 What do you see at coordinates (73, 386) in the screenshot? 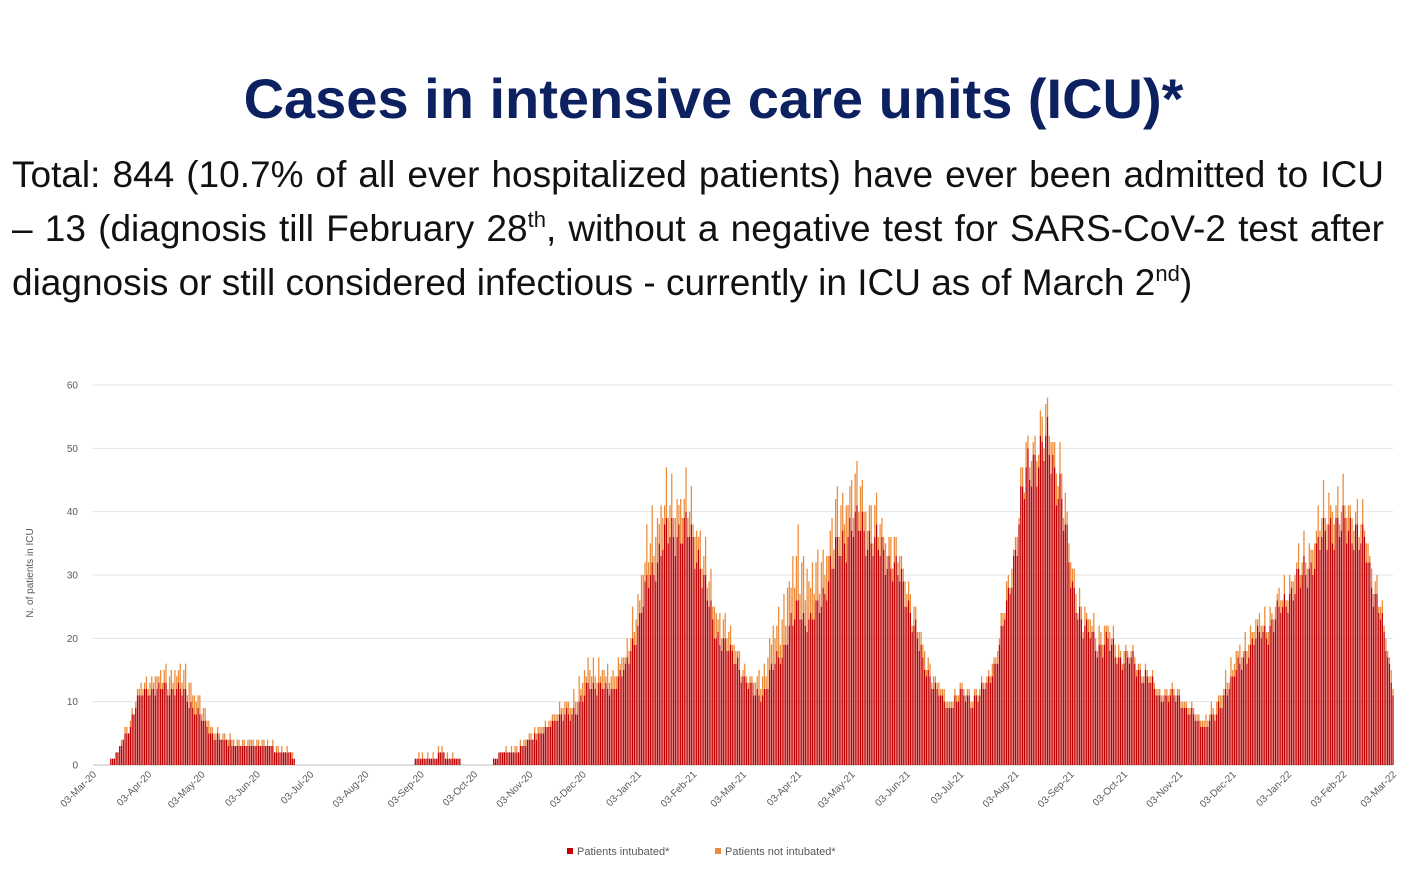
I see `y-tick-label: 60` at bounding box center [73, 386].